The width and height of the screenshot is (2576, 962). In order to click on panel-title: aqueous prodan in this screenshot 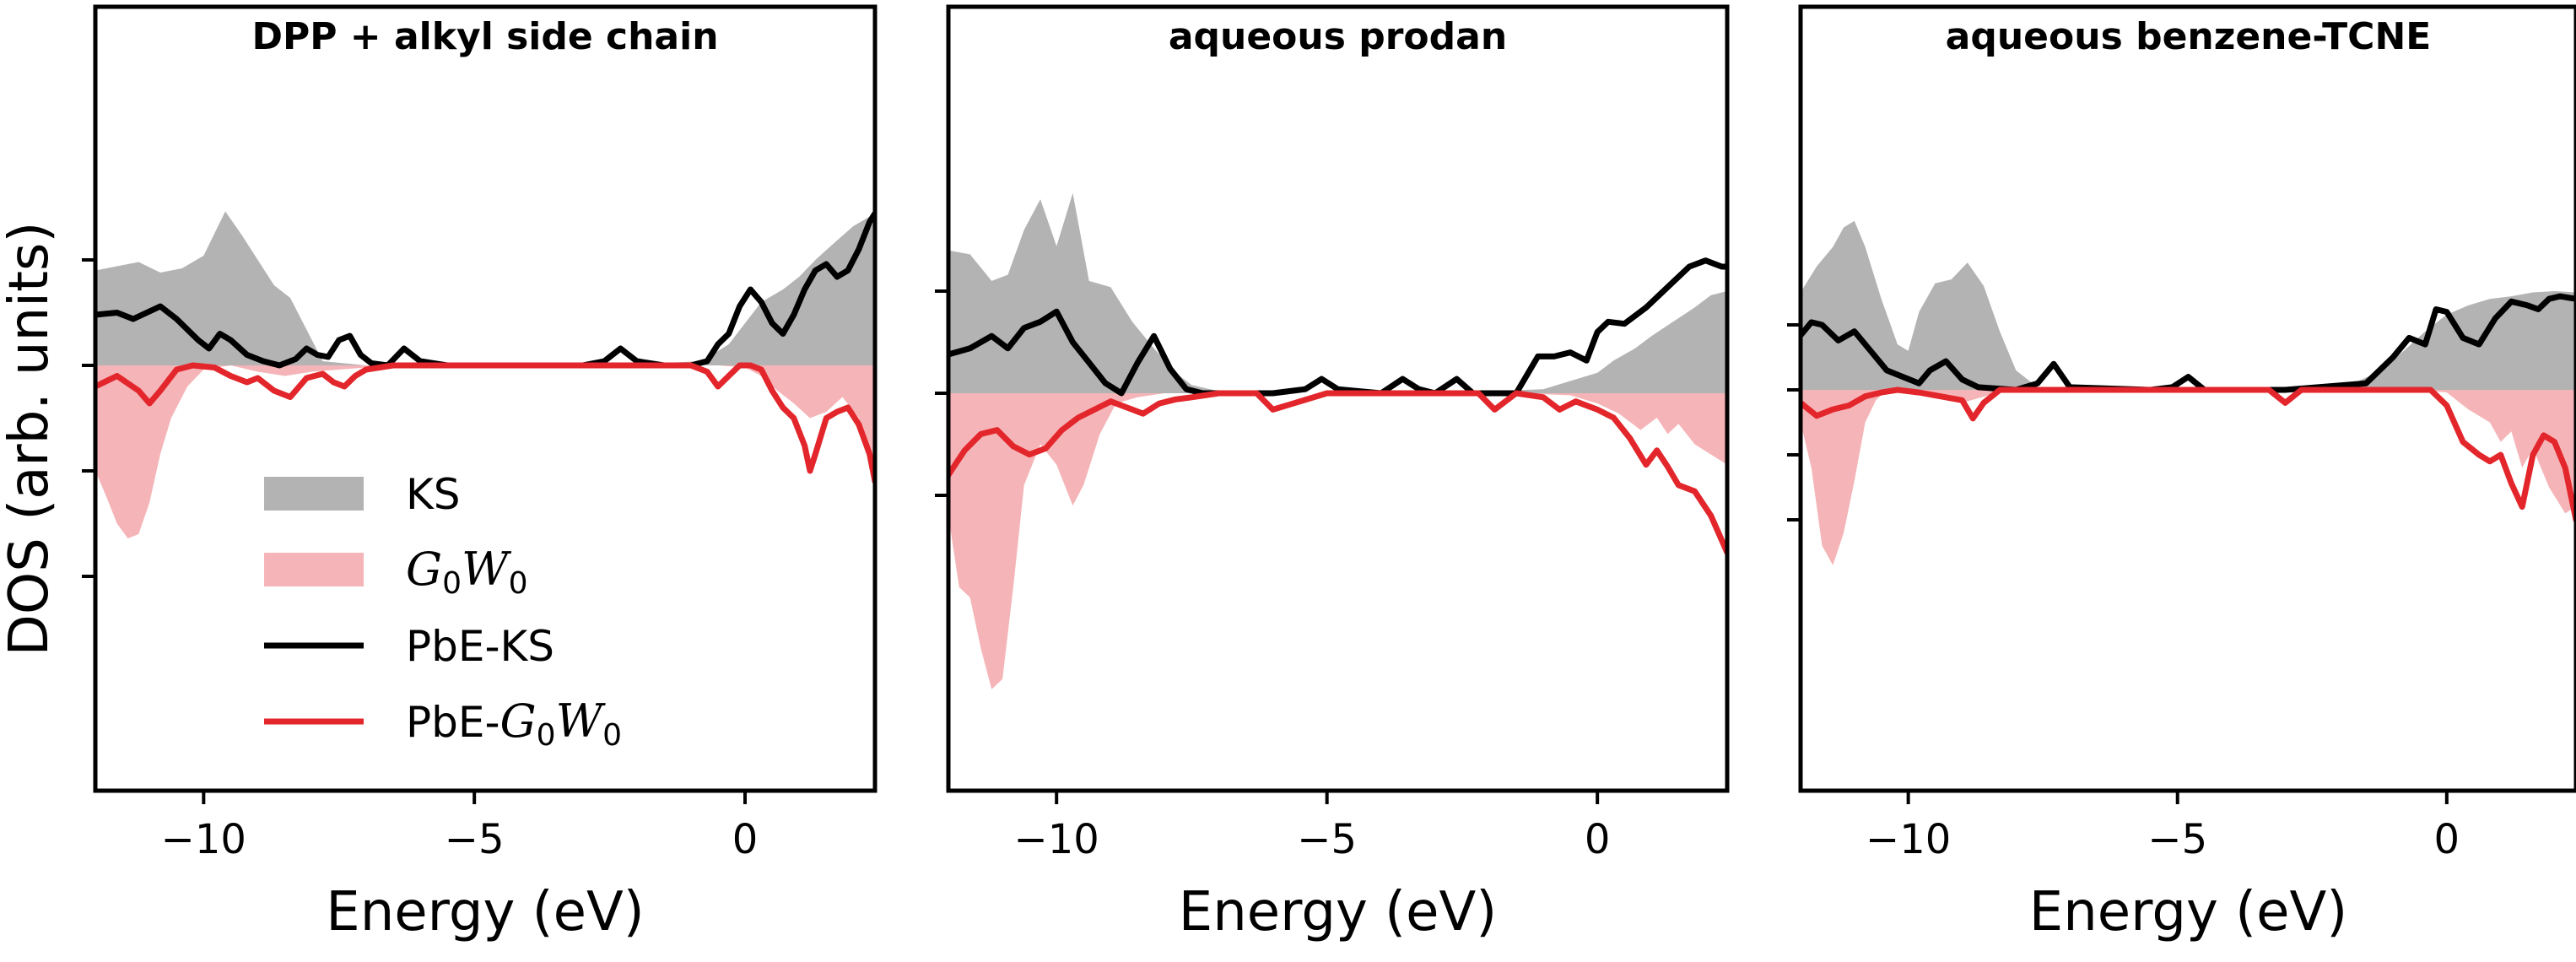, I will do `click(1338, 36)`.